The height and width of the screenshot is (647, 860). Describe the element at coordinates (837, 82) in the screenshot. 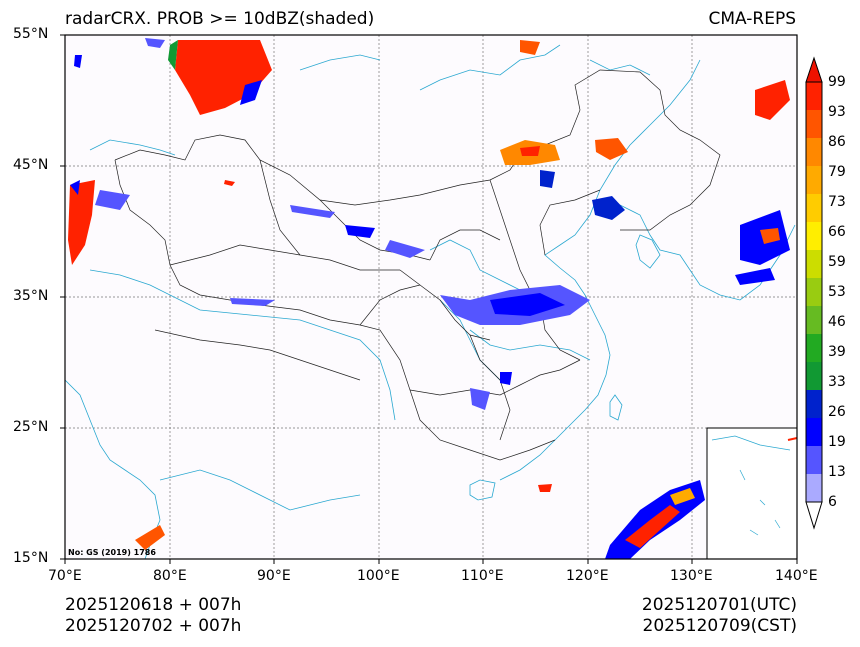

I see `colorbar-tick-label: 99` at that location.